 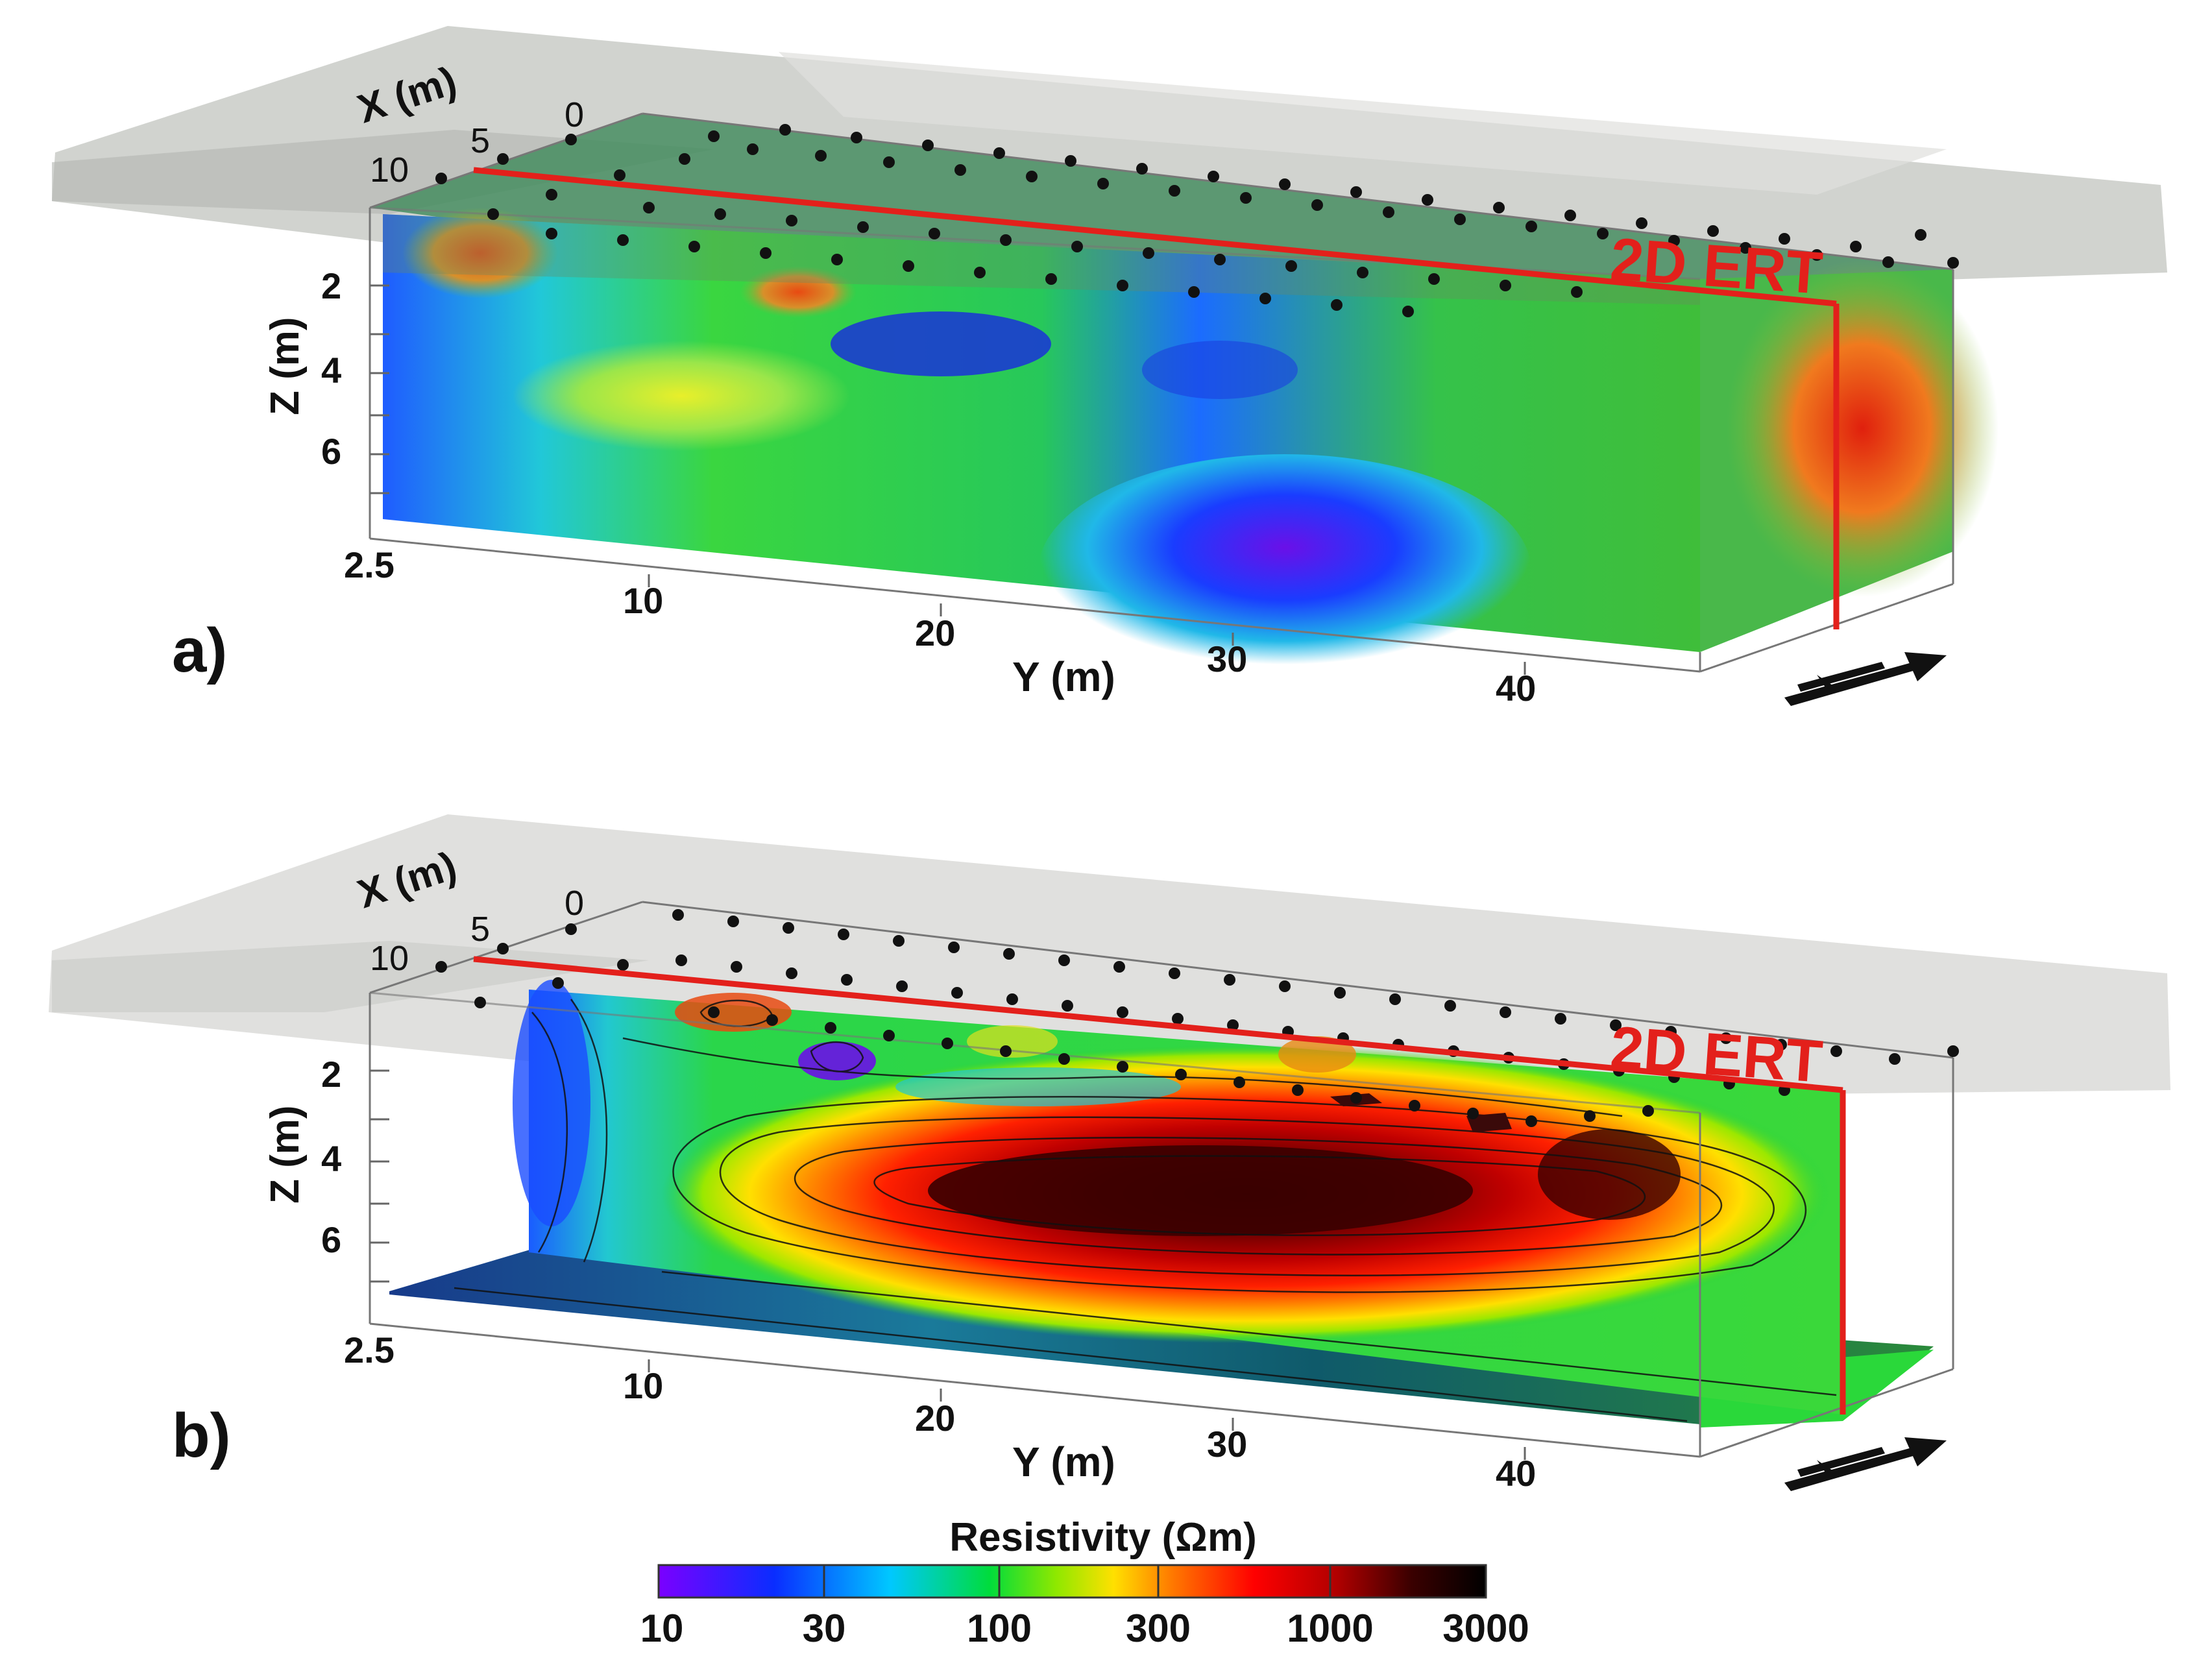 I want to click on low-resistivity-anomaly, so click(x=1284, y=571).